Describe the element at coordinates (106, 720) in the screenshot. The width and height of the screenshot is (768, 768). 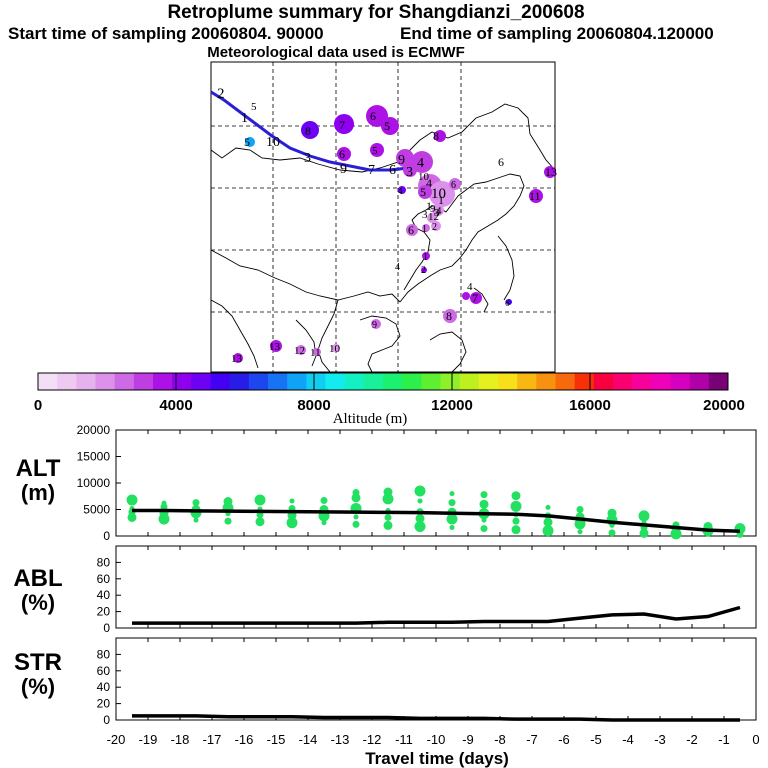
I see `y-tick-label: 0` at that location.